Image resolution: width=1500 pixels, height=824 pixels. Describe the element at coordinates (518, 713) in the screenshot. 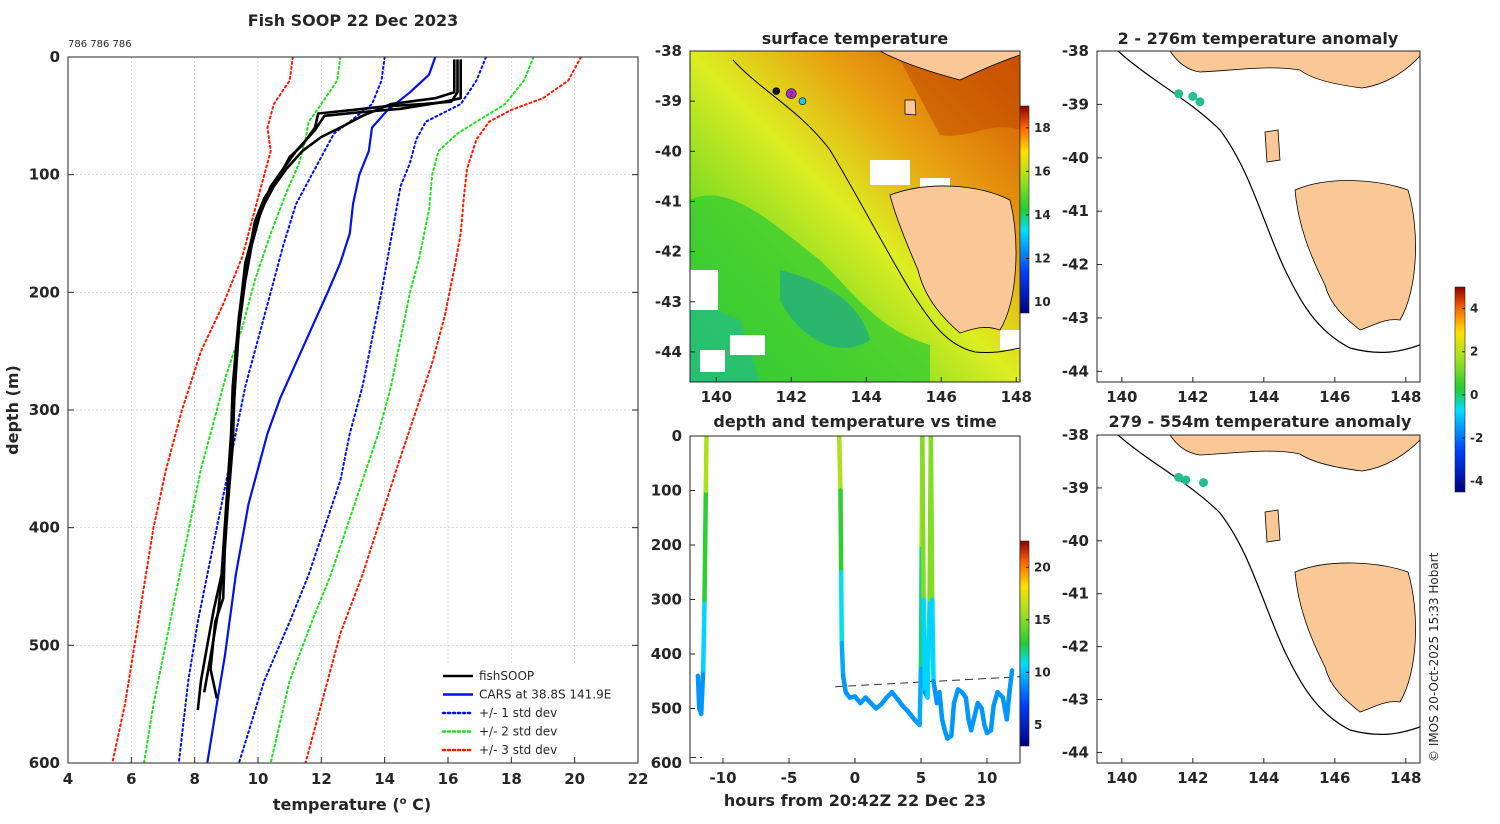

I see `profile-legend-label: +/- 1 std dev` at that location.